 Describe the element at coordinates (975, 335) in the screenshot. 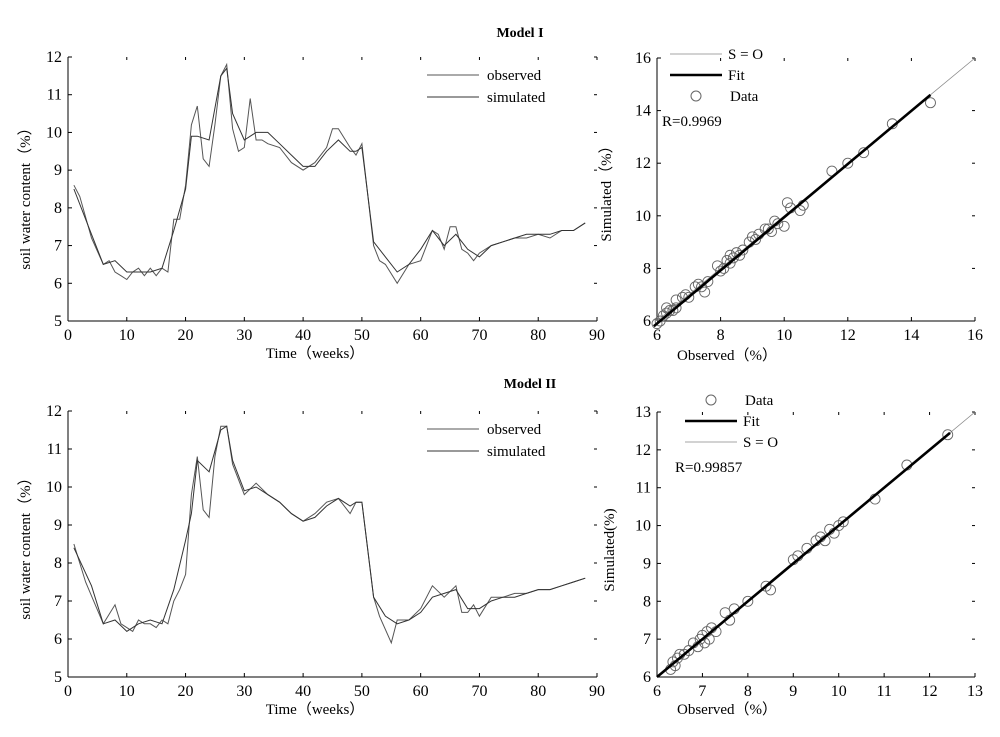

I see `x-tick-label: 16` at that location.